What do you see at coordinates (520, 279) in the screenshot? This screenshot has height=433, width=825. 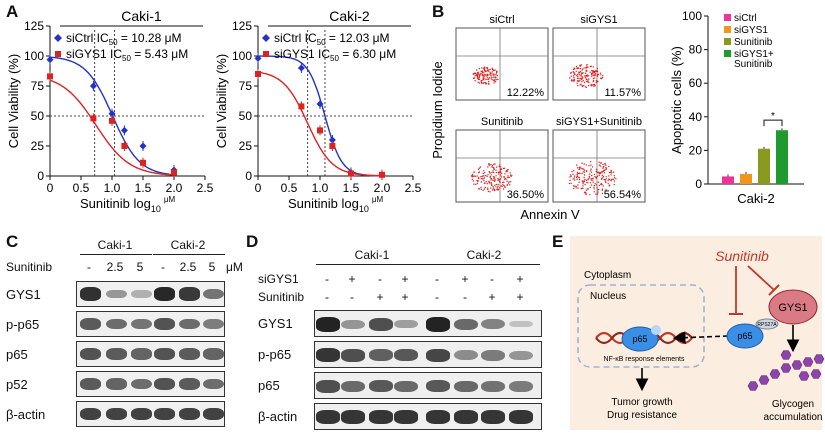 I see `d-treat-mark: +` at bounding box center [520, 279].